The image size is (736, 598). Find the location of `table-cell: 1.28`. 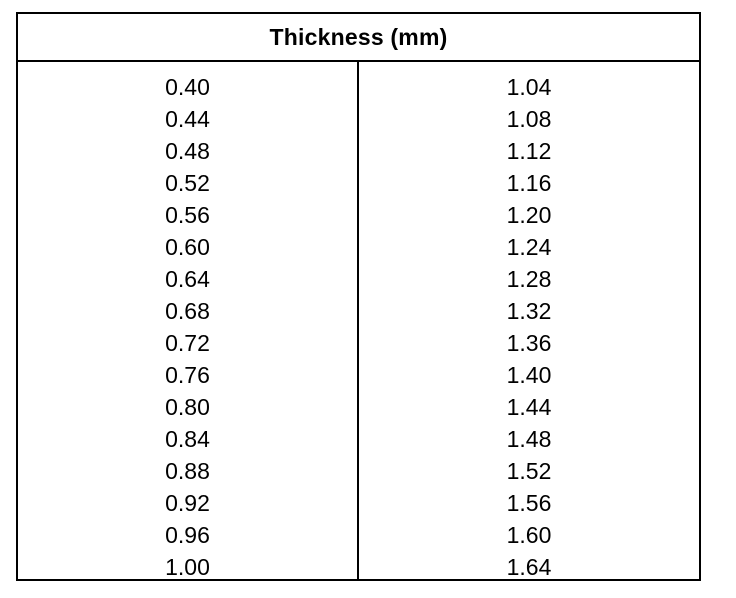

table-cell: 1.28 is located at coordinates (529, 279).